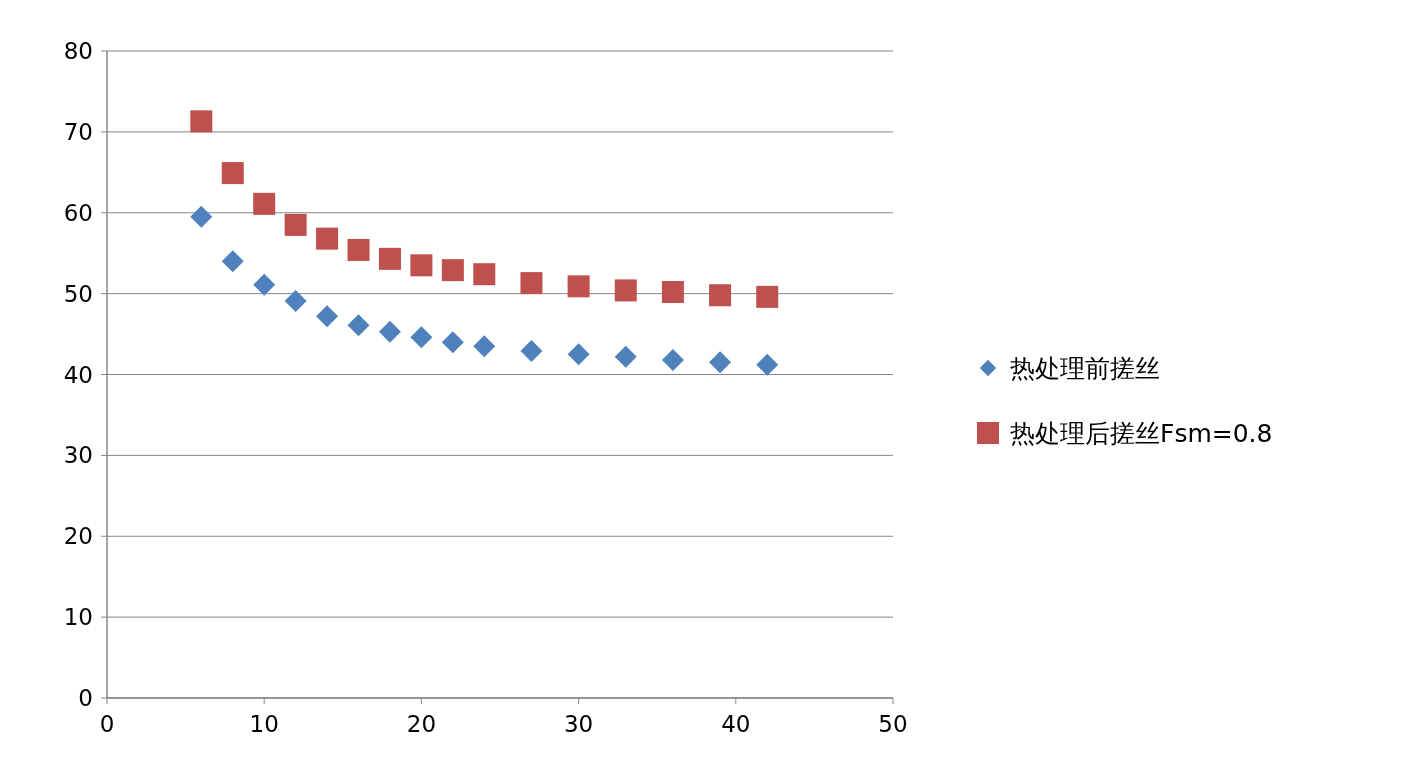 The image size is (1405, 784). I want to click on x-tick-label: 50, so click(893, 724).